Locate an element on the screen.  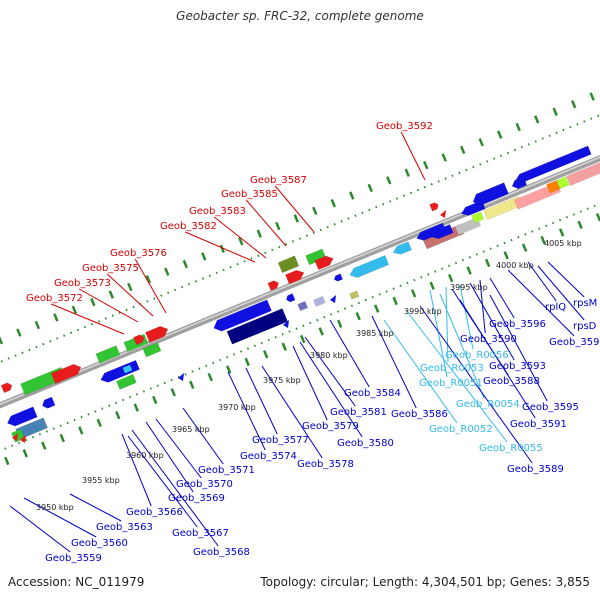
gene-label: Geob_3592 is located at coordinates (404, 126).